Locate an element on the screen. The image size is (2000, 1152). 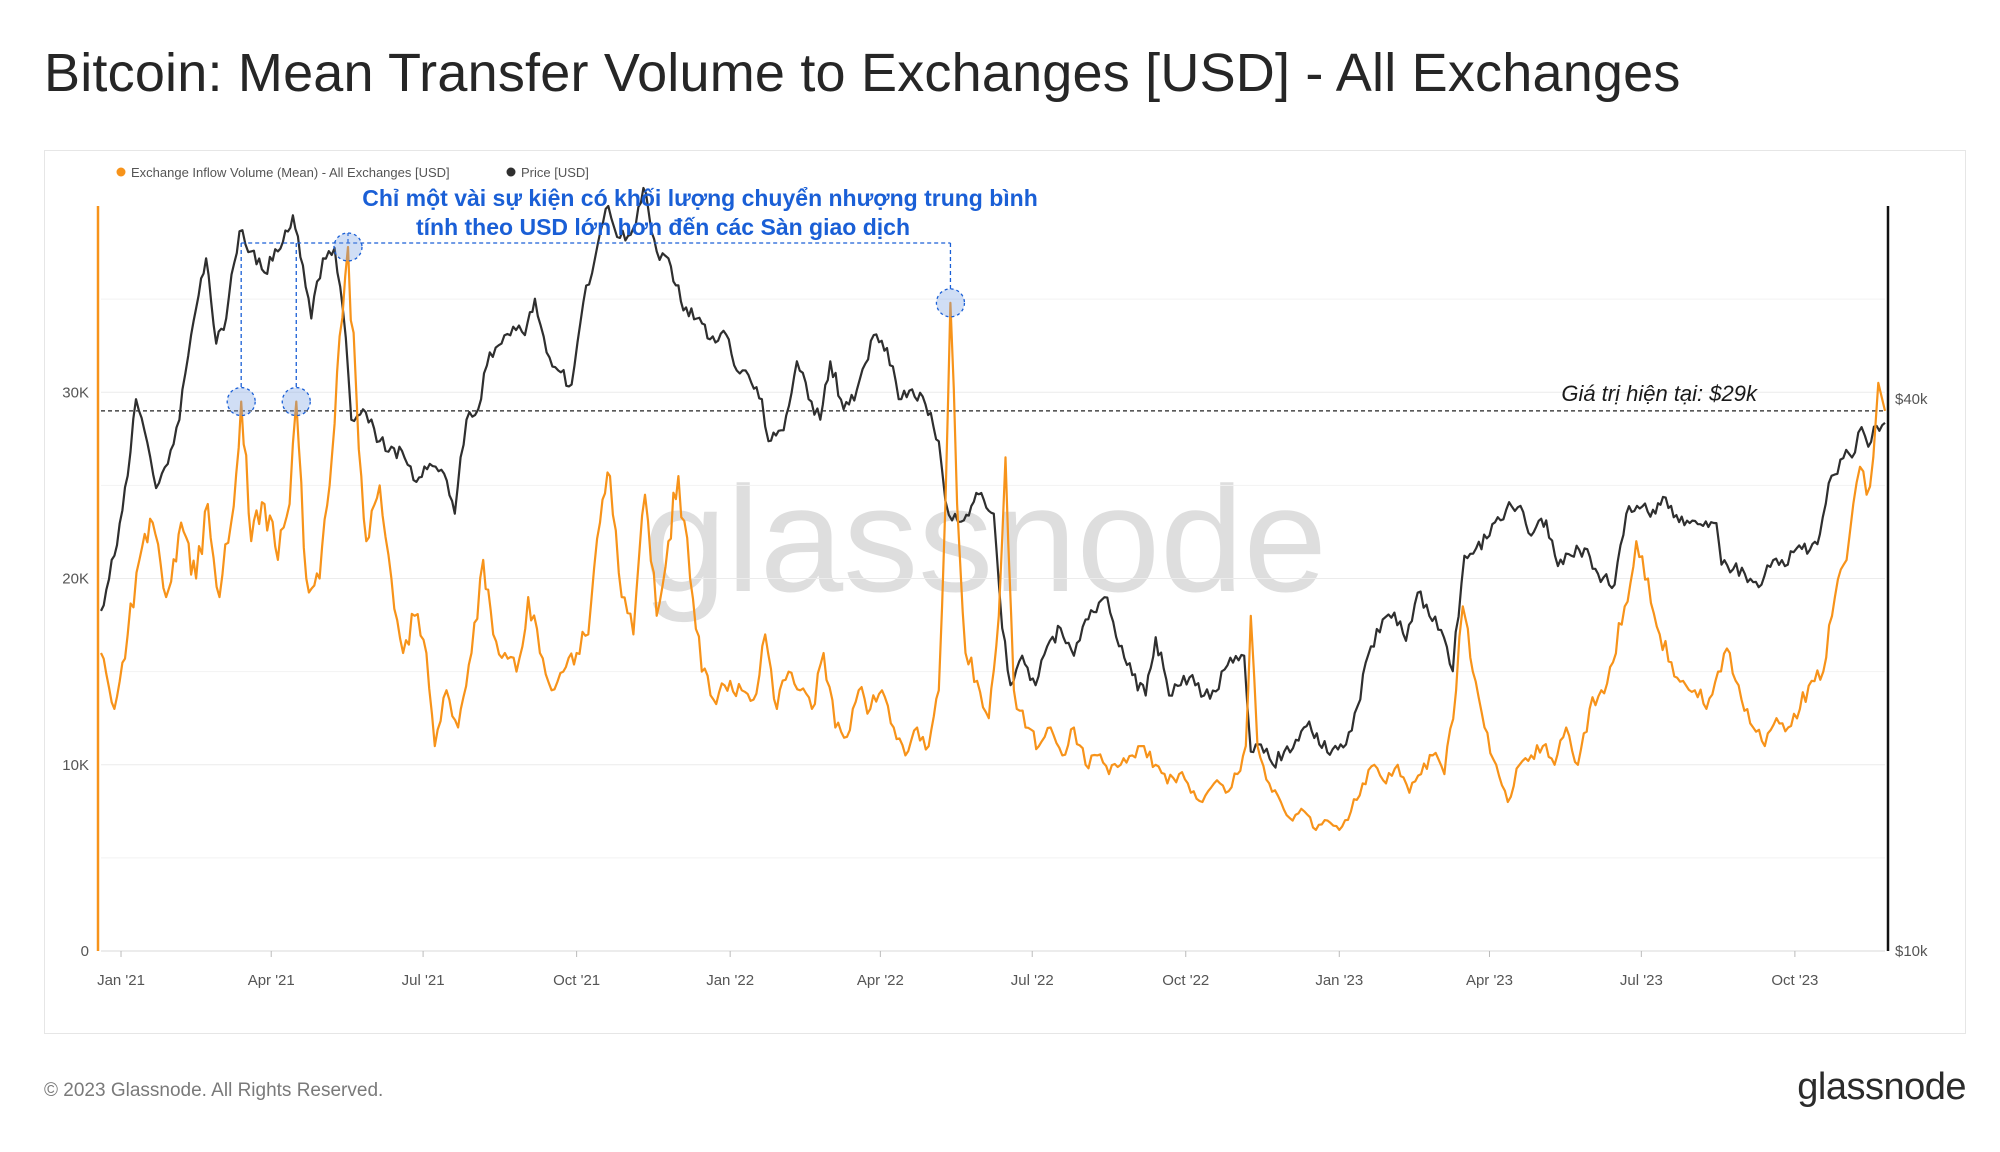
legend-volume-swatch is located at coordinates (121, 172).